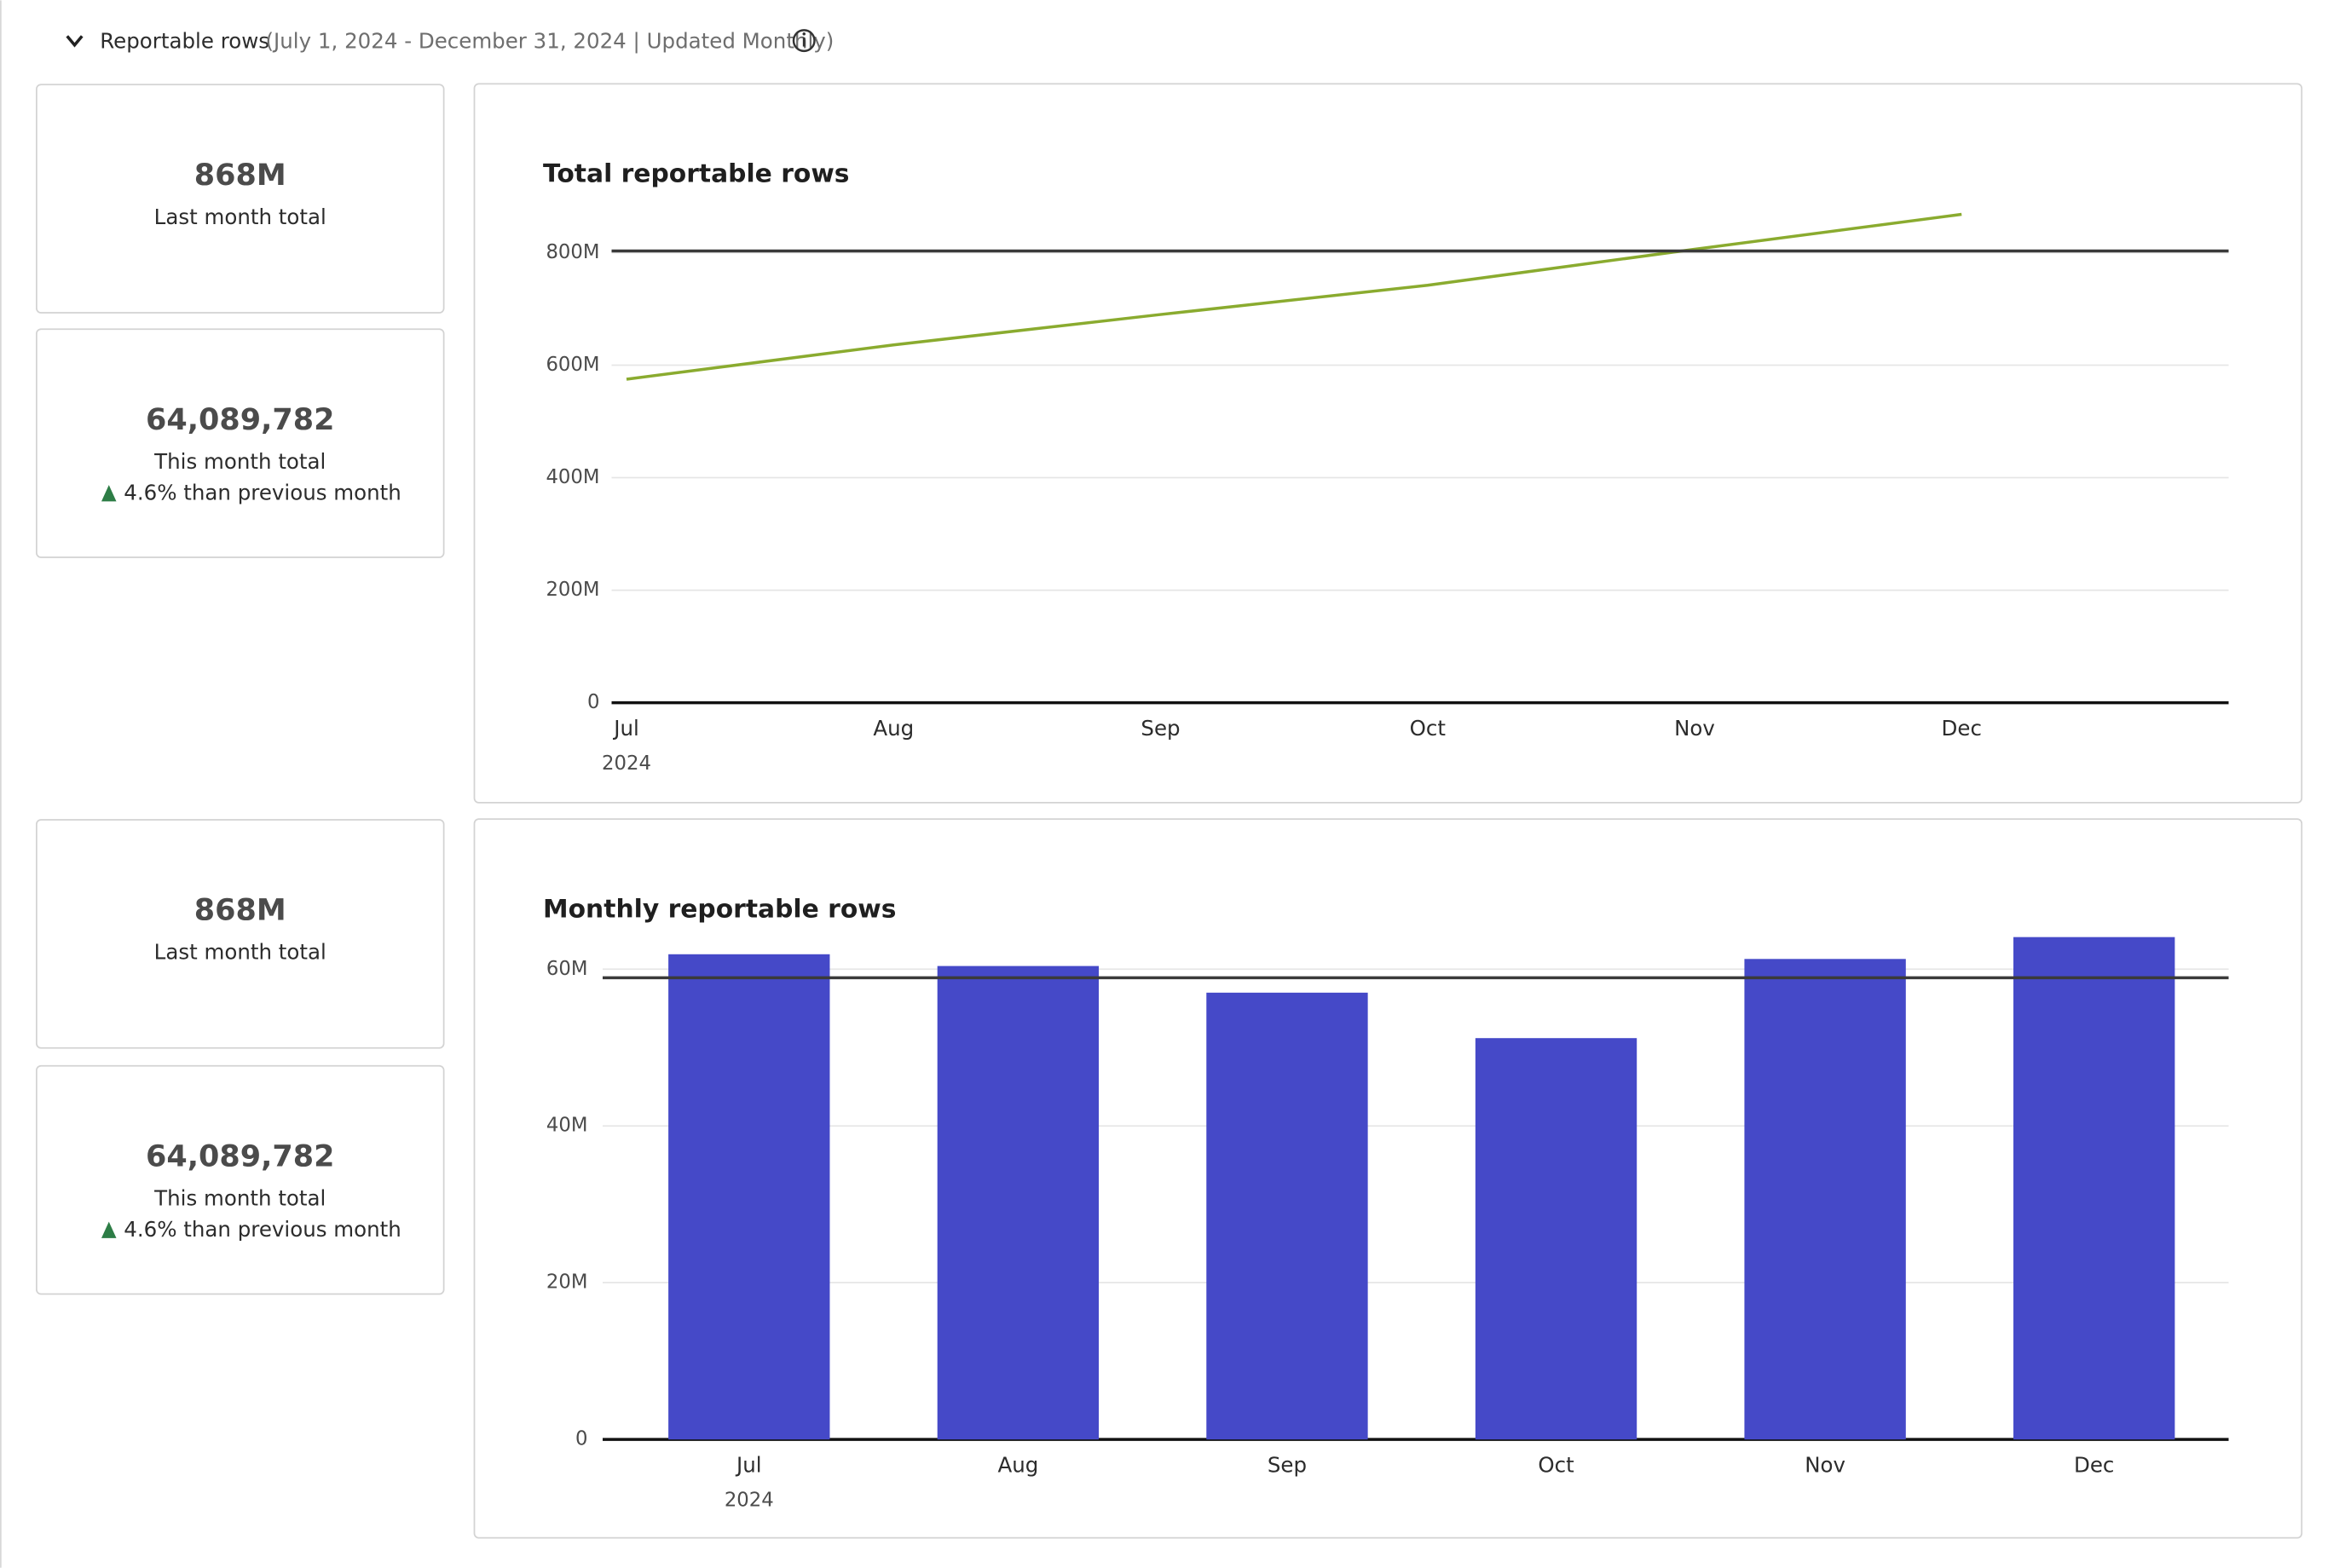  I want to click on section-title: Reportable rows, so click(184, 40).